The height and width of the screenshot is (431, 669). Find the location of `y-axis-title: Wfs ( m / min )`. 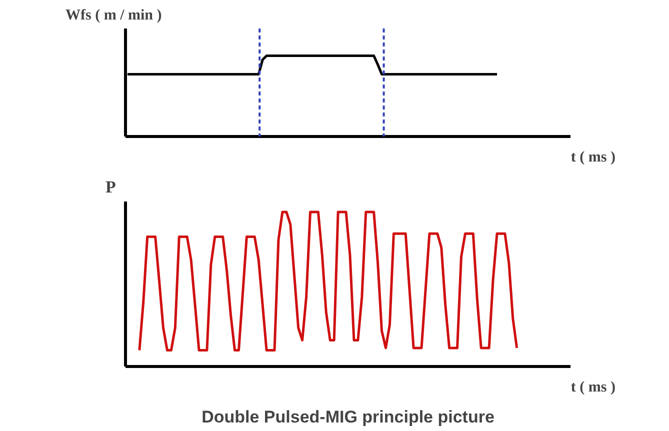

y-axis-title: Wfs ( m / min ) is located at coordinates (114, 16).